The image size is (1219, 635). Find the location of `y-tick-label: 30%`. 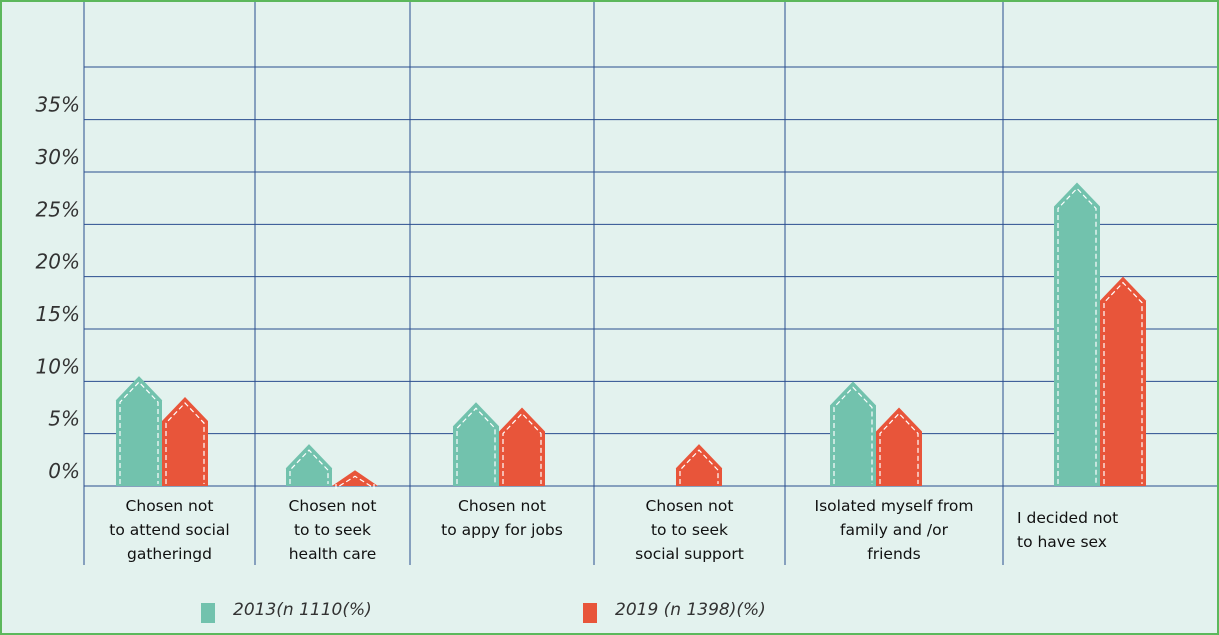

y-tick-label: 30% is located at coordinates (58, 157).